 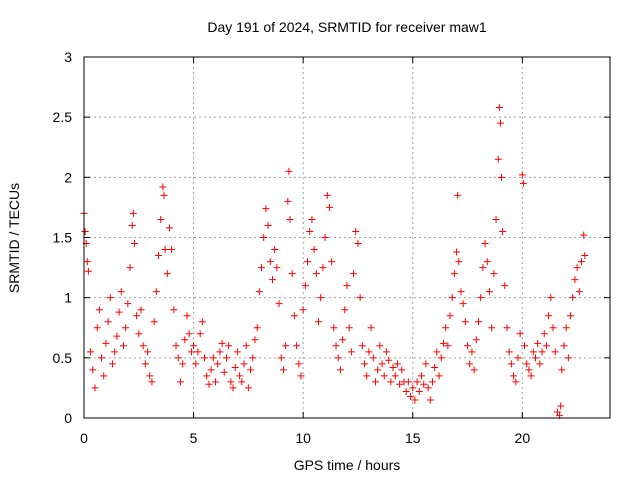 I want to click on y-tick-label: 0, so click(x=68, y=418).